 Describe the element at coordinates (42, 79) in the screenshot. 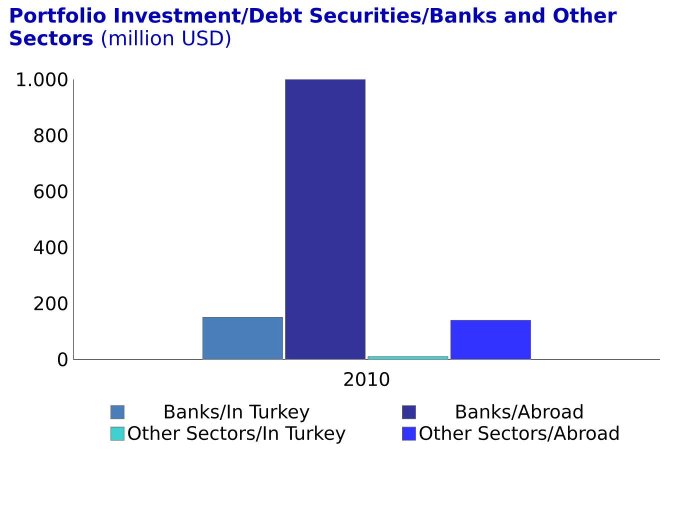

I see `y-tick-label: 1.000` at that location.